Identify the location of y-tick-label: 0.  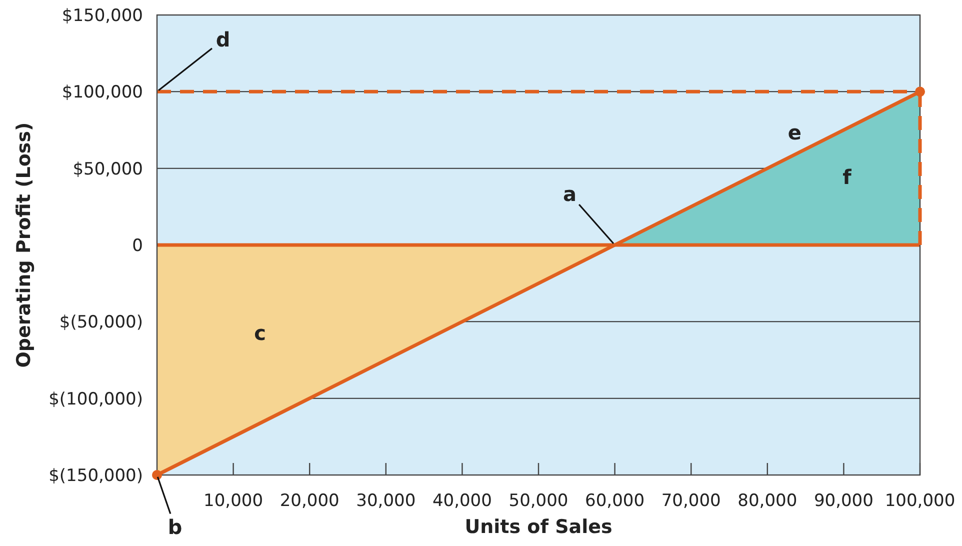
(137, 246).